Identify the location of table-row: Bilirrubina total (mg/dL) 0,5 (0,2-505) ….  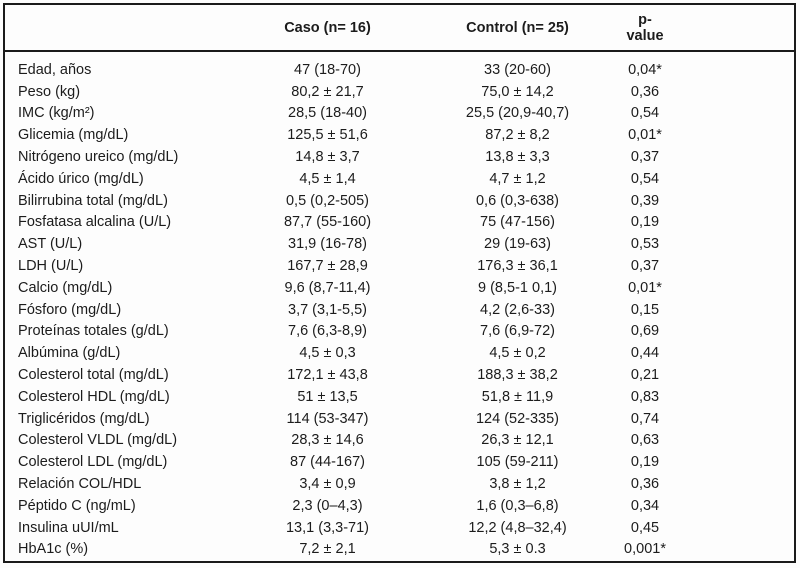
(399, 201).